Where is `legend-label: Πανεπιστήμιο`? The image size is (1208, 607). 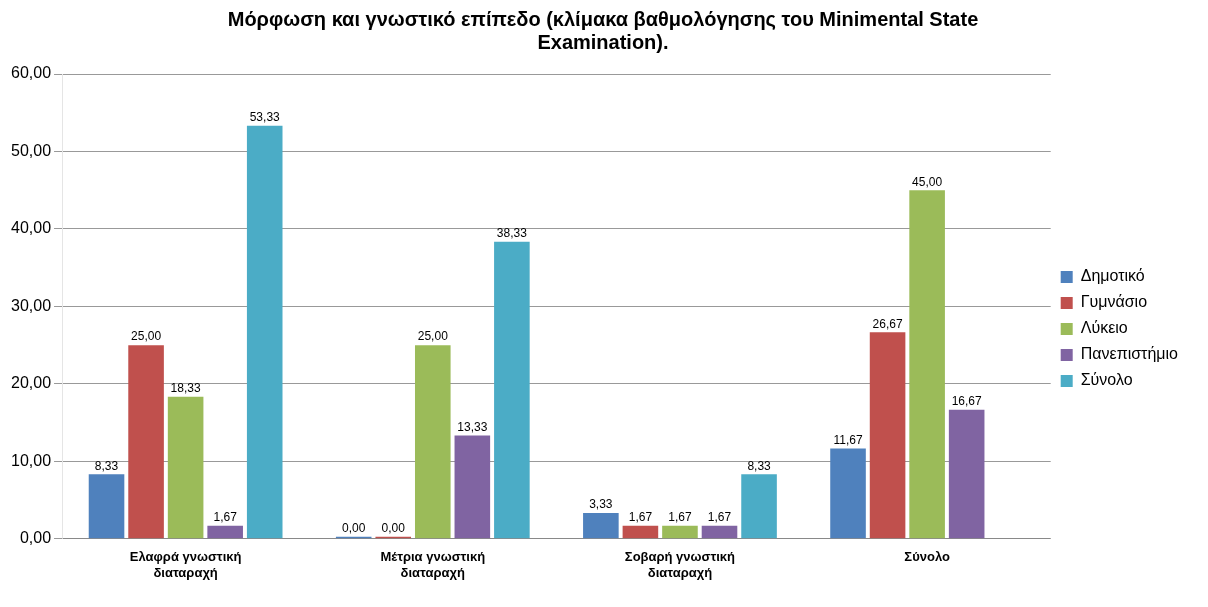
legend-label: Πανεπιστήμιο is located at coordinates (1129, 354).